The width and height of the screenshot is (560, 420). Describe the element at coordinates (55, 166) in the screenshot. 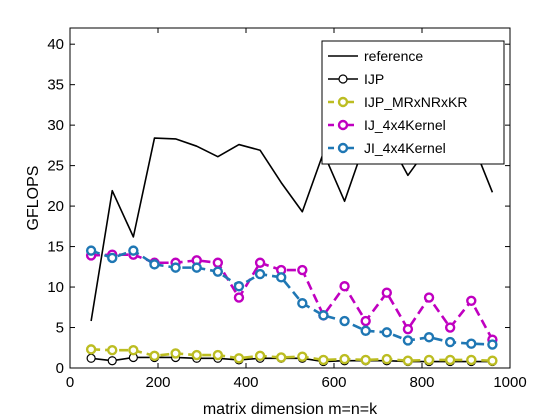

I see `y-tick-label: 25` at that location.